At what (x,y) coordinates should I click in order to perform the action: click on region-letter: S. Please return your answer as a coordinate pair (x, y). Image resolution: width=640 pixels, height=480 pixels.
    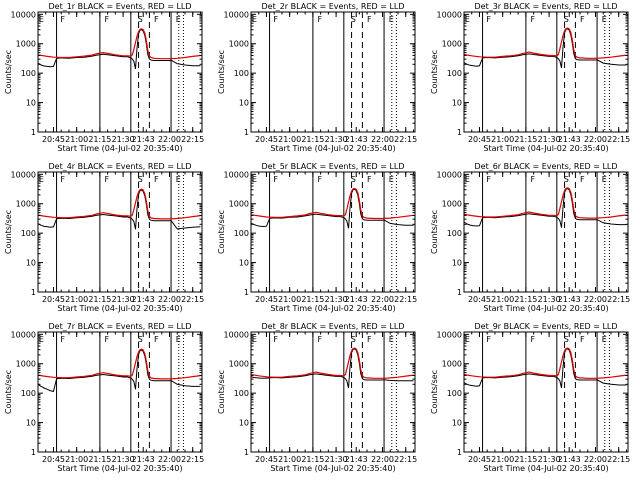
    Looking at the image, I should click on (353, 339).